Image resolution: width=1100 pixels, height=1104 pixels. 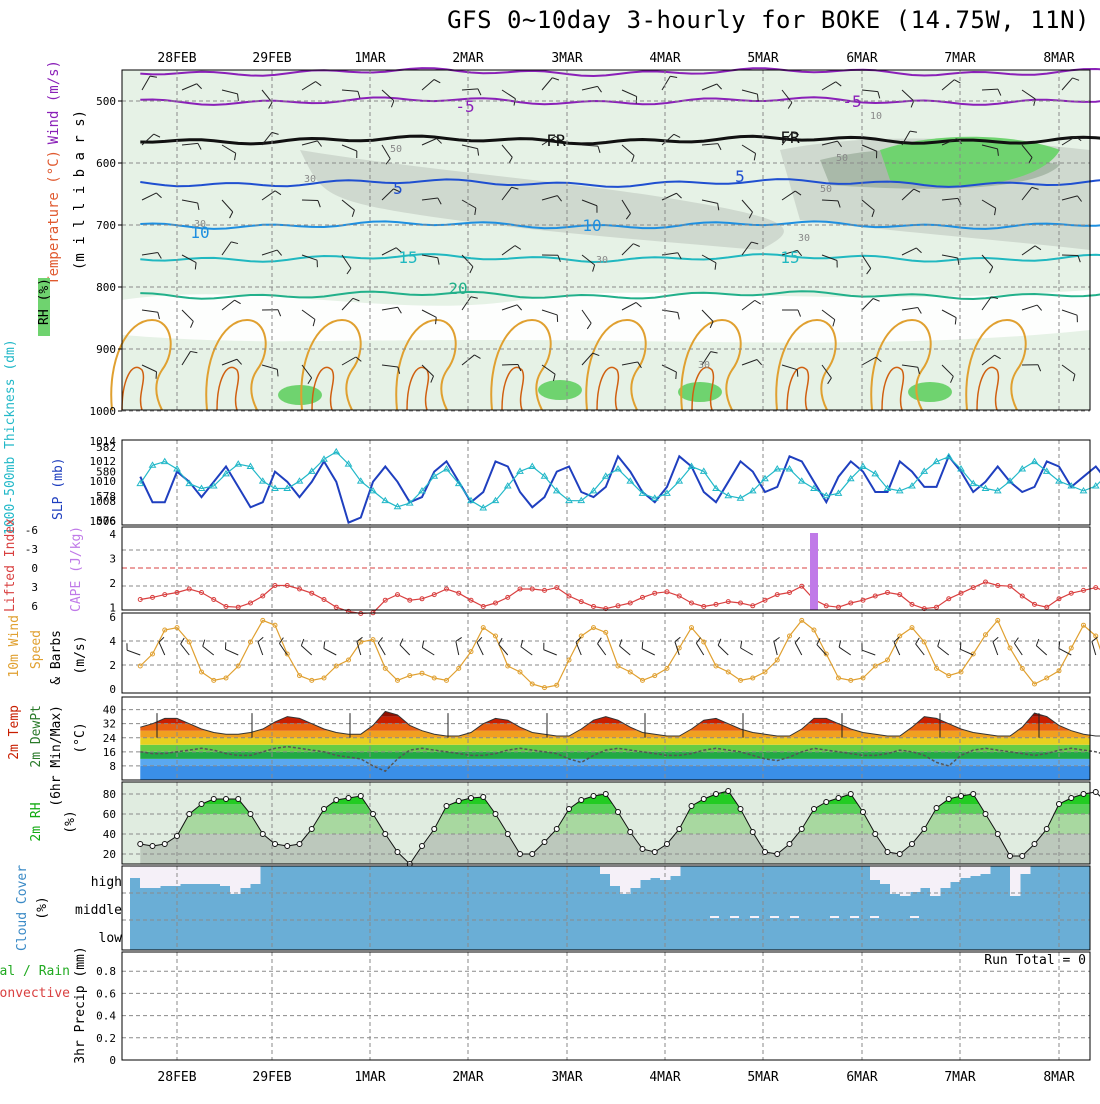 What do you see at coordinates (112, 665) in the screenshot?
I see `wind-ytick: 2` at bounding box center [112, 665].